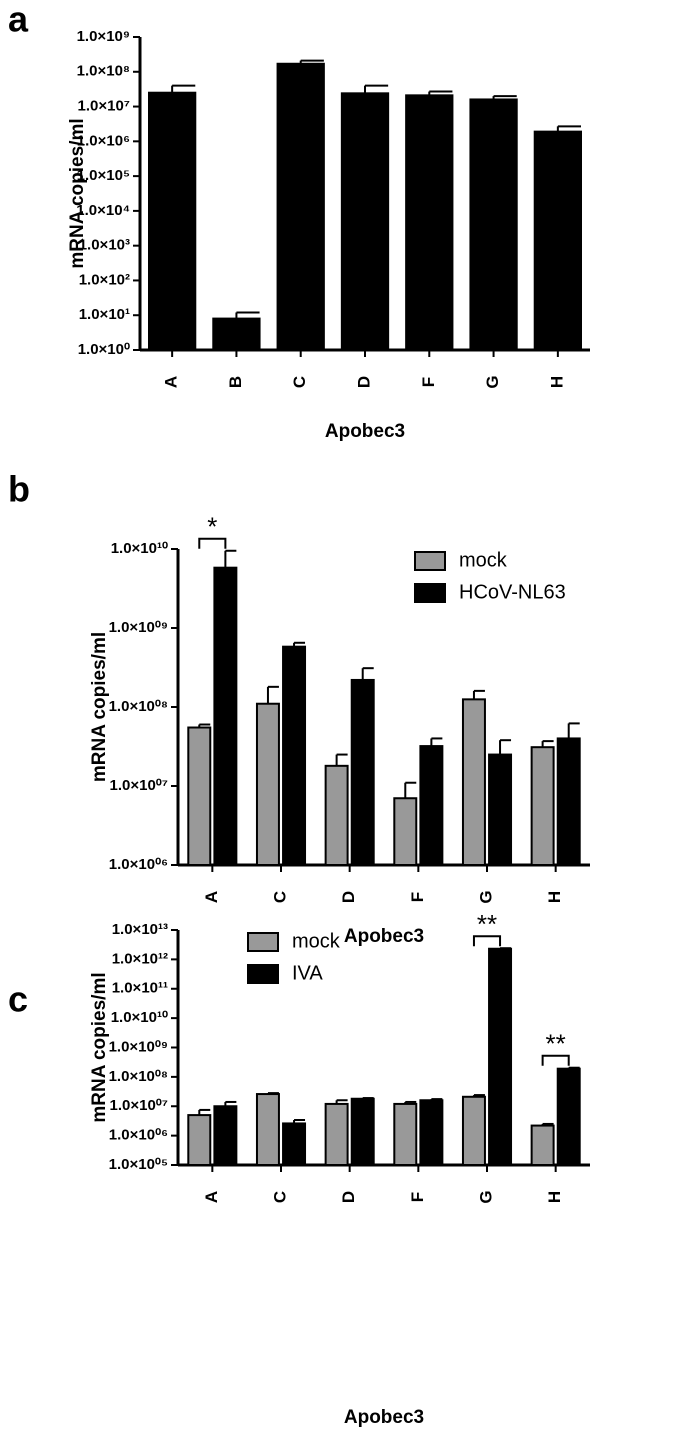 This screenshot has height=1433, width=685. What do you see at coordinates (140, 958) in the screenshot?
I see `y-tick-label: 1.0×10¹²` at bounding box center [140, 958].